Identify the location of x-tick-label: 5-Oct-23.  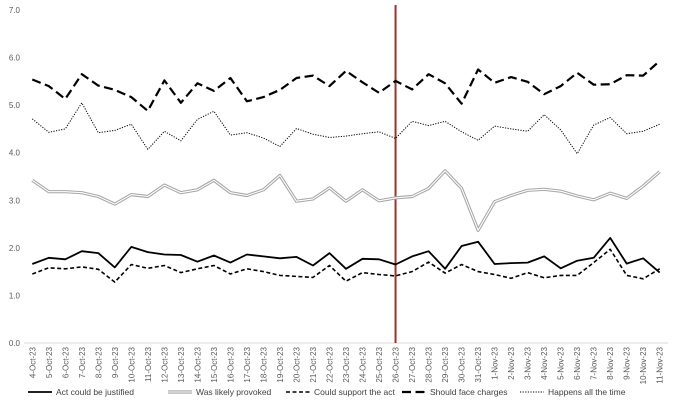
(49, 362).